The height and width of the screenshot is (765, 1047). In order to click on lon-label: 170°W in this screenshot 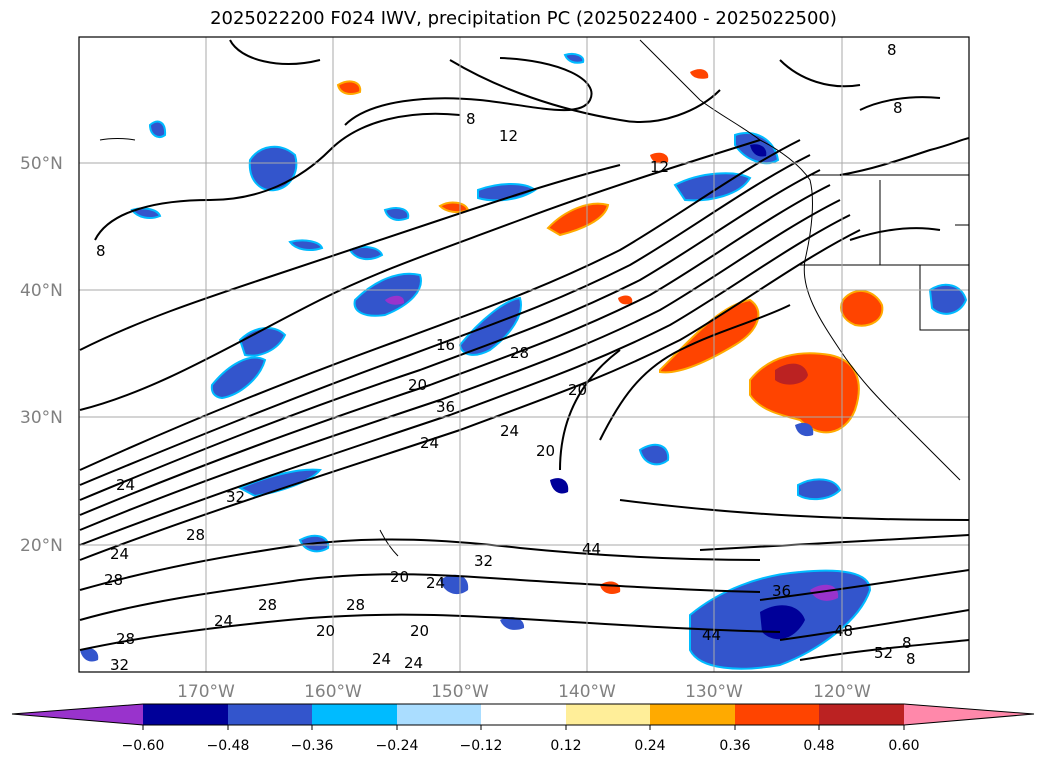, I will do `click(206, 692)`.